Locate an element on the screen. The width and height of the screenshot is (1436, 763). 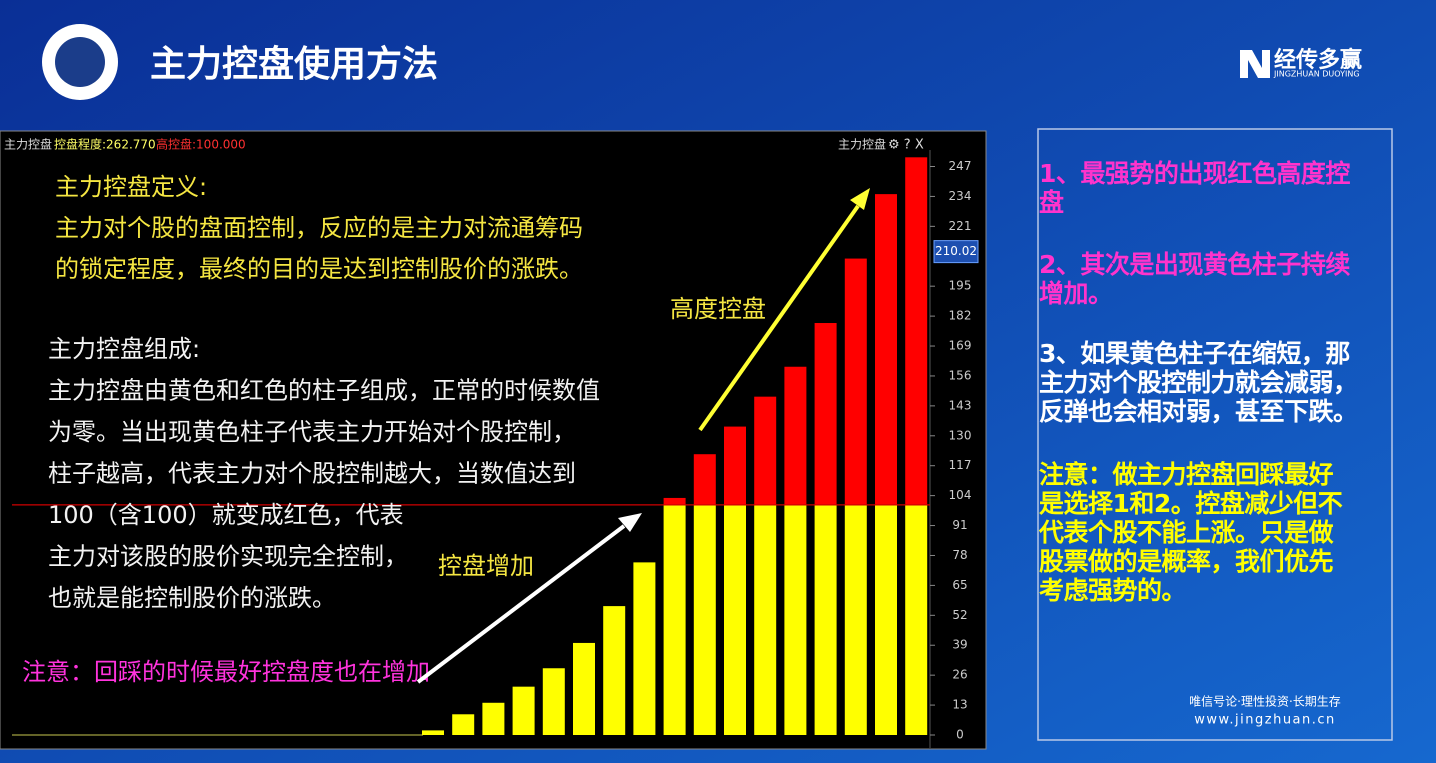
y-tick-label: 78 is located at coordinates (959, 555).